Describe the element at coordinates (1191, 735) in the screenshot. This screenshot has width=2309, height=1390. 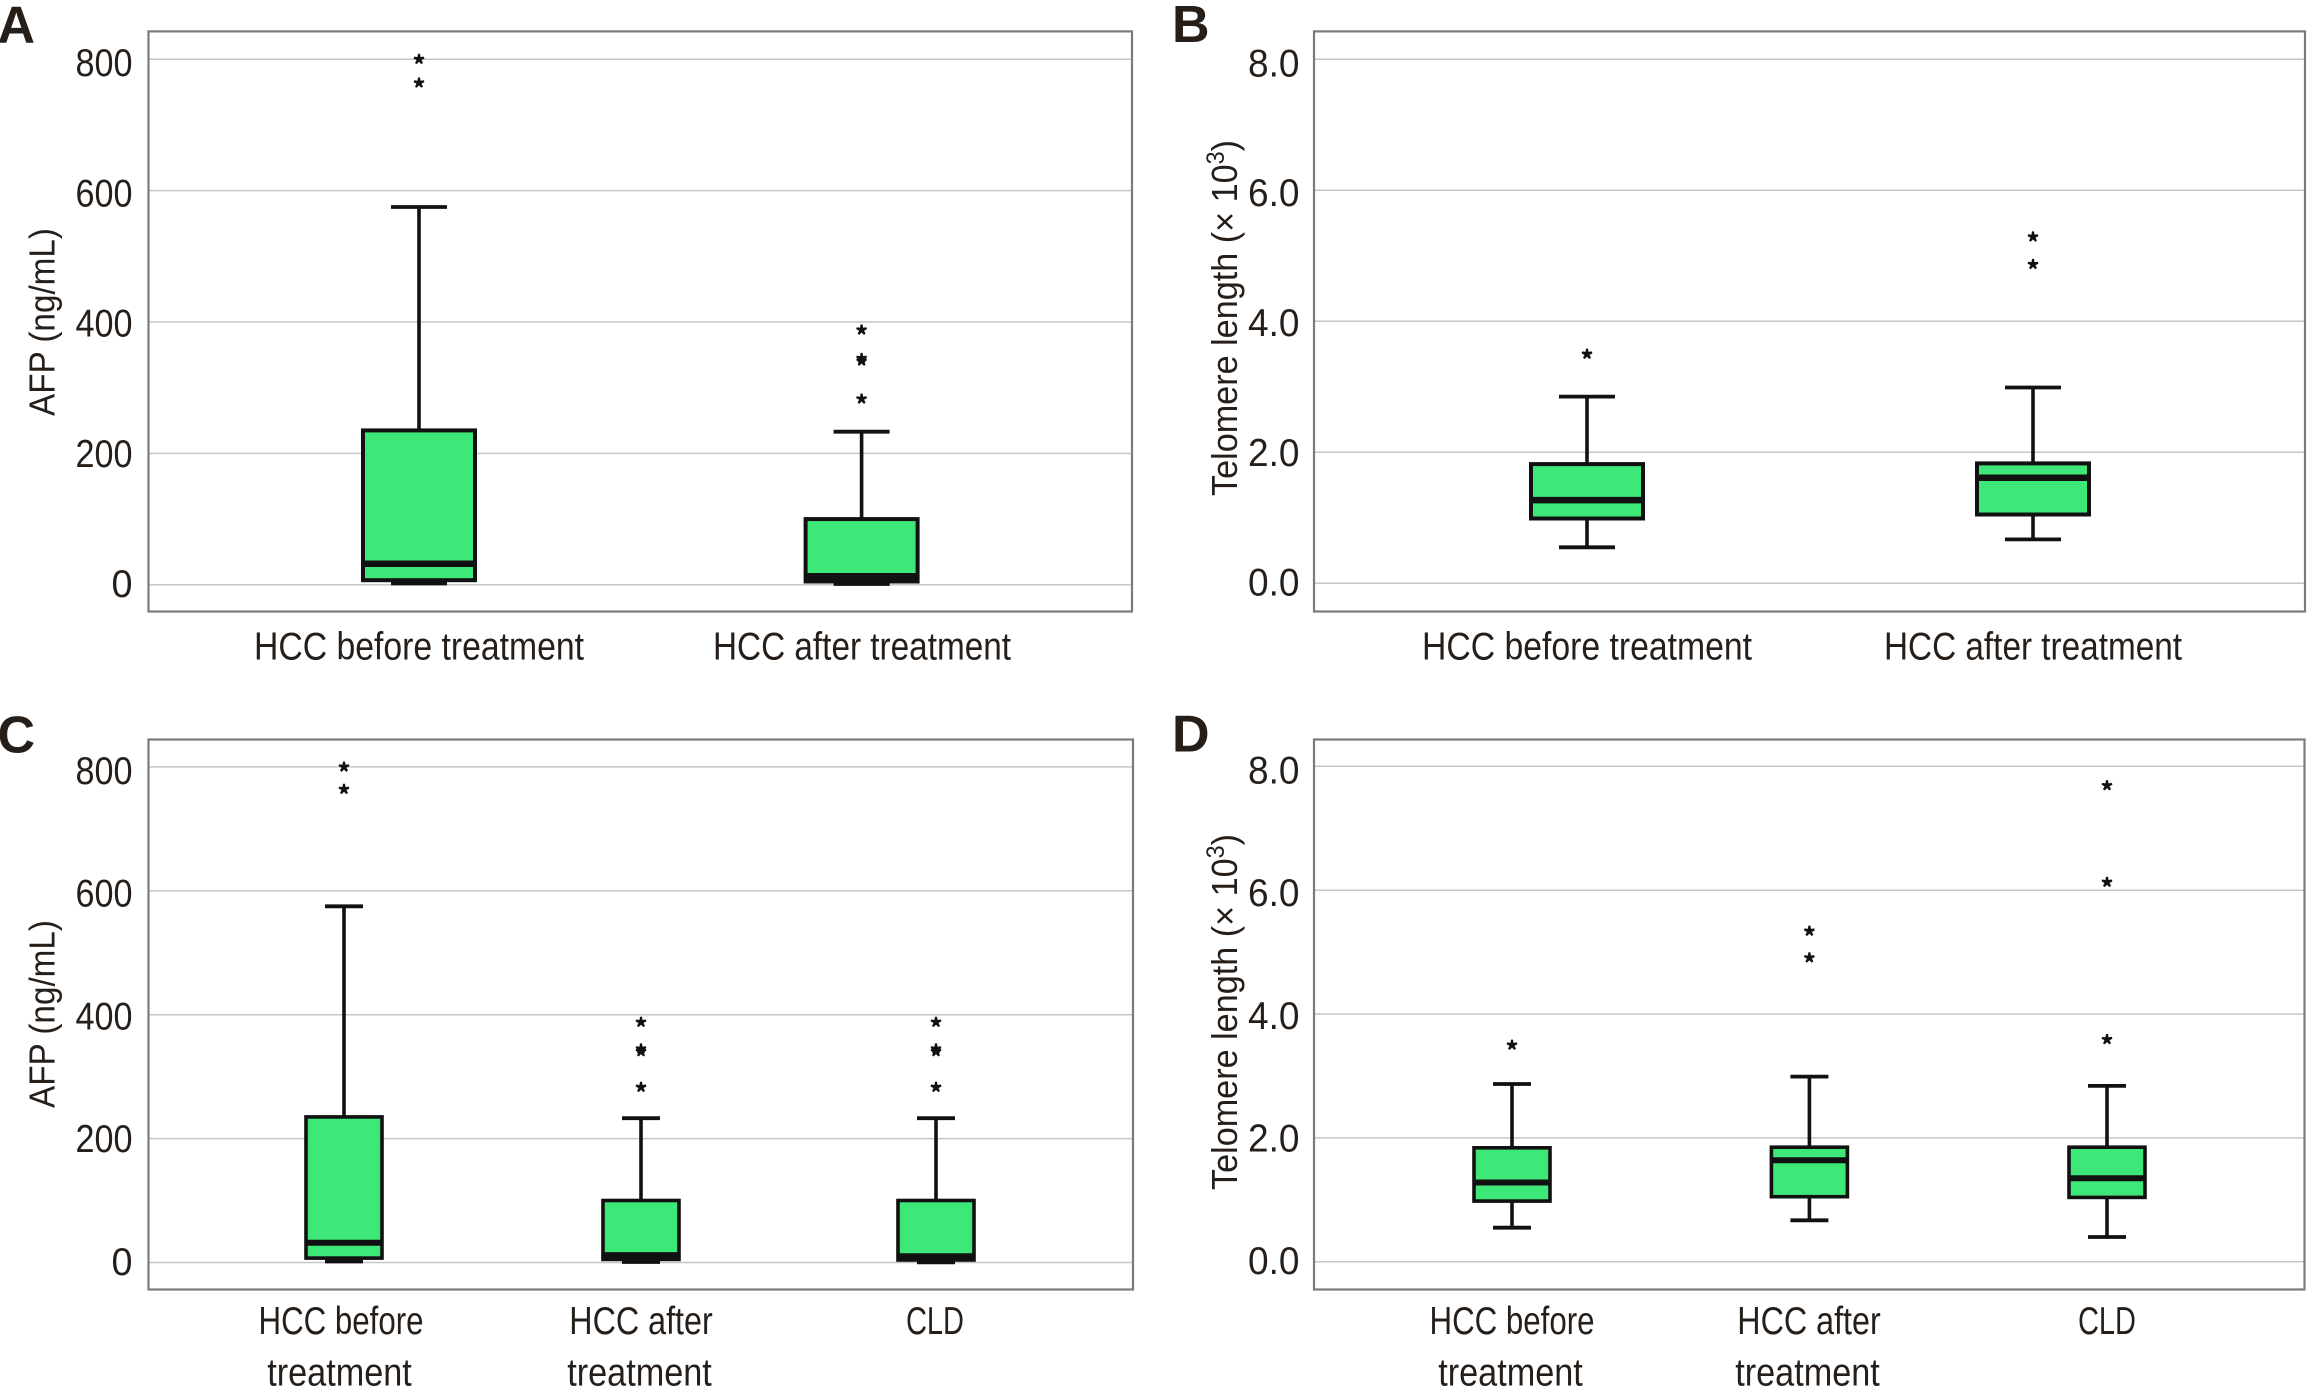
I see `svg-text: D` at that location.